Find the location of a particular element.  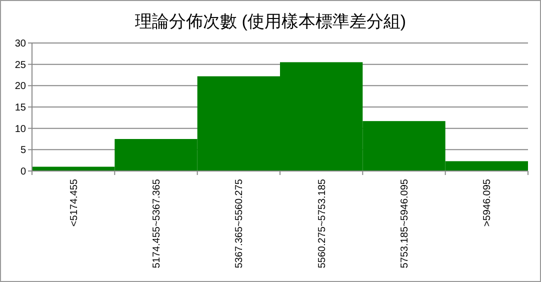

y-tick-label: 30 is located at coordinates (20, 44).